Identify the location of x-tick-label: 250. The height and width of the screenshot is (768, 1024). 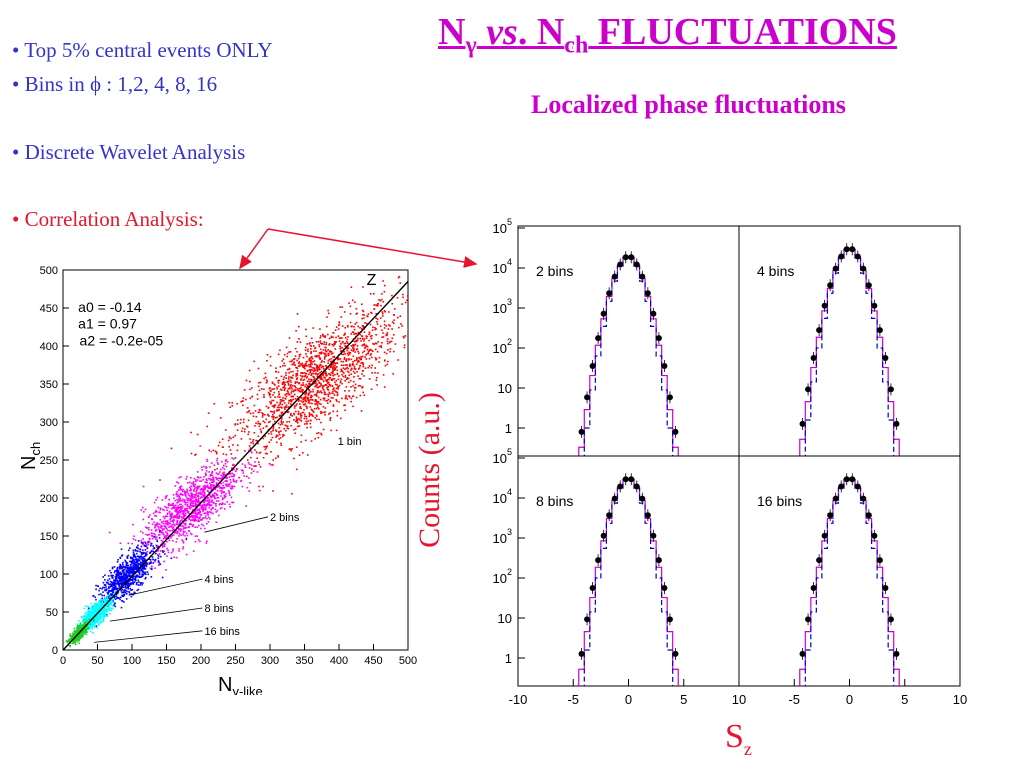
(235, 661).